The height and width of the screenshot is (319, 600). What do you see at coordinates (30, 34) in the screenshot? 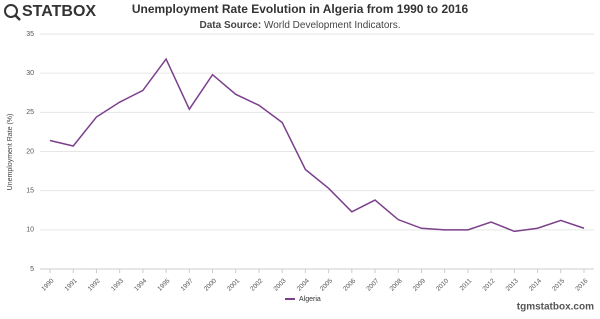
I see `y-tick-label: 35` at bounding box center [30, 34].